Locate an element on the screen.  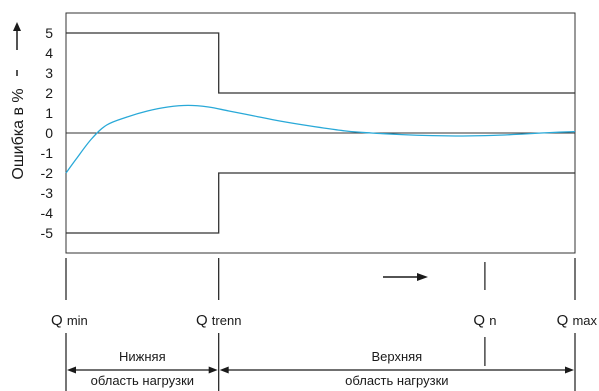
y-tick-label: -1 is located at coordinates (47, 153).